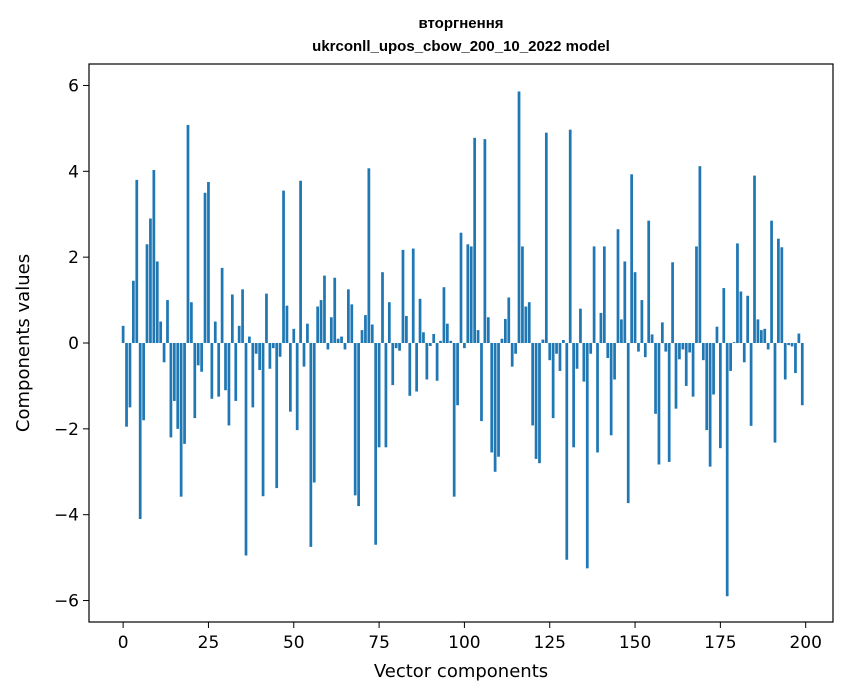  Describe the element at coordinates (461, 46) in the screenshot. I see `chart-subtitle: ukrconll_upos_cbow_200_10_2022 model` at that location.